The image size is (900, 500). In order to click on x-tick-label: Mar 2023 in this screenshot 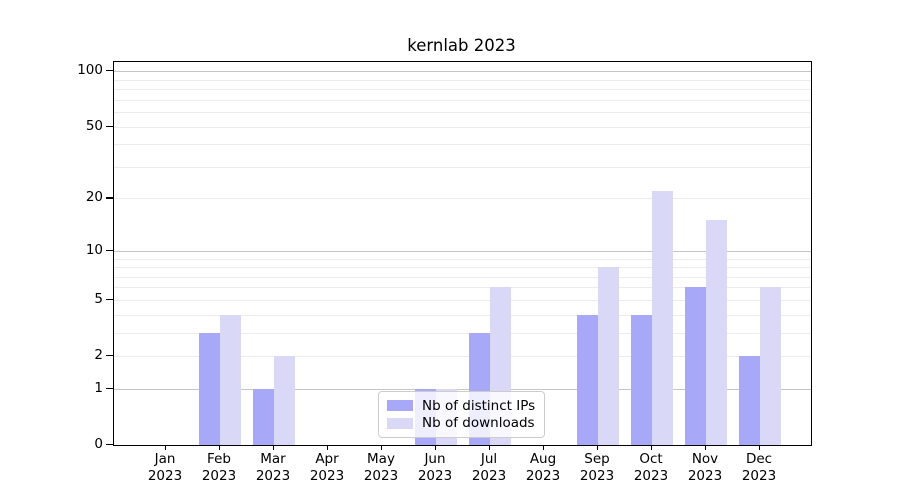, I will do `click(273, 467)`.